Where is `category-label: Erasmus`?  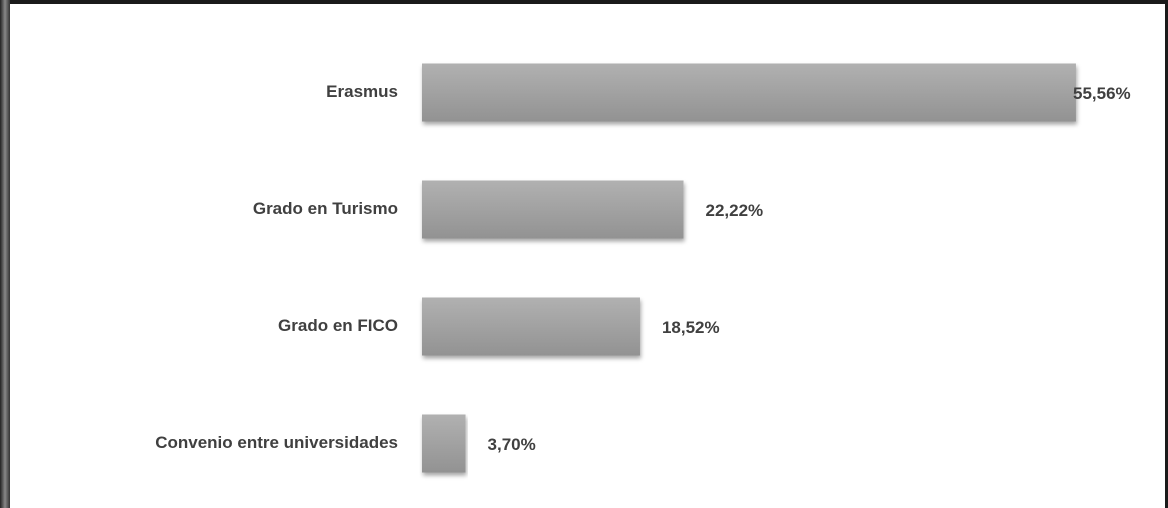
category-label: Erasmus is located at coordinates (362, 91).